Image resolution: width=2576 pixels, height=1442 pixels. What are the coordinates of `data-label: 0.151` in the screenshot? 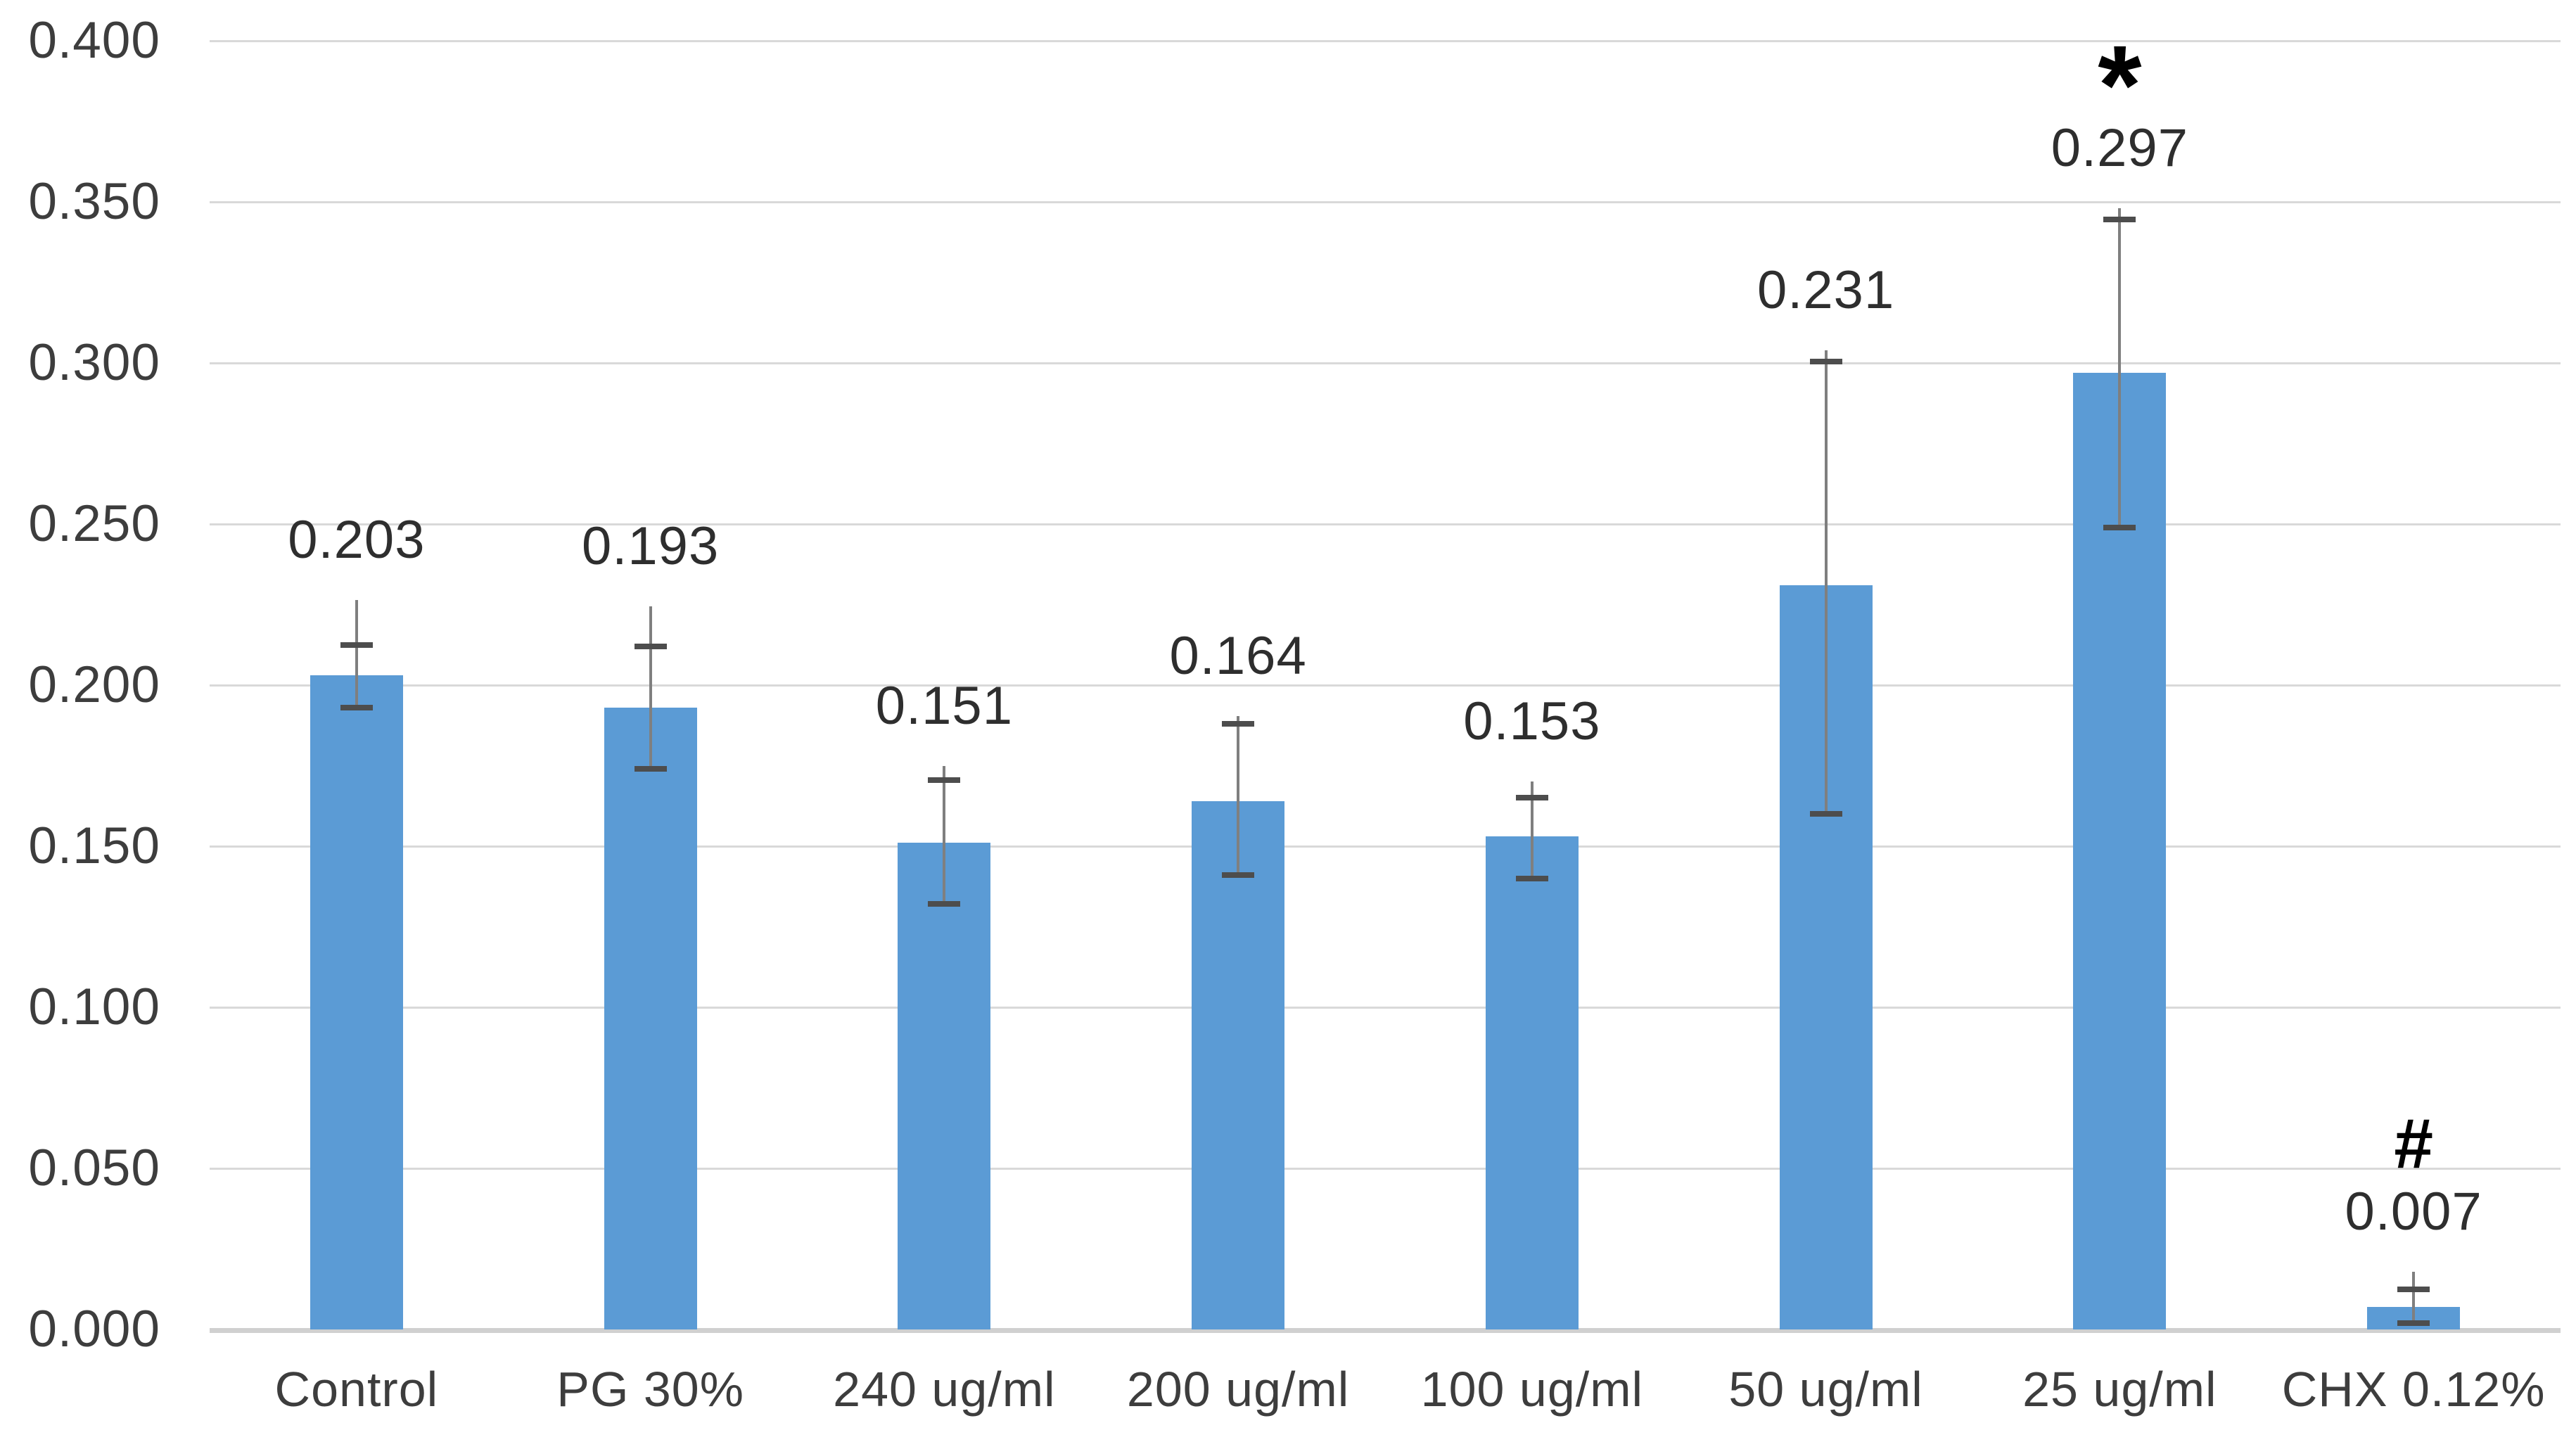 It's located at (944, 705).